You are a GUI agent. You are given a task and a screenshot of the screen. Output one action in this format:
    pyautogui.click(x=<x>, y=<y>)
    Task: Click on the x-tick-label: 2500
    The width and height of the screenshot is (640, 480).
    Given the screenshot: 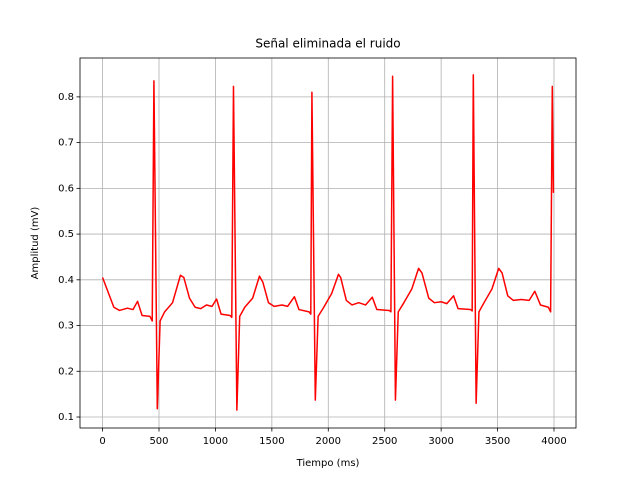 What is the action you would take?
    pyautogui.click(x=384, y=441)
    